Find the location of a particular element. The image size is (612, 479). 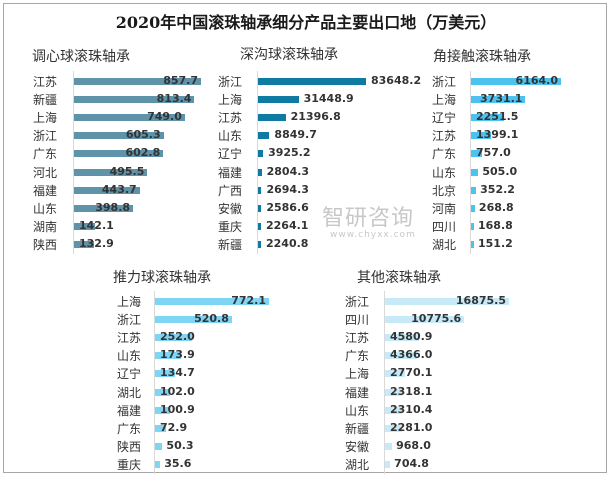

panel-title: 角接触滚珠轴承 is located at coordinates (482, 57).